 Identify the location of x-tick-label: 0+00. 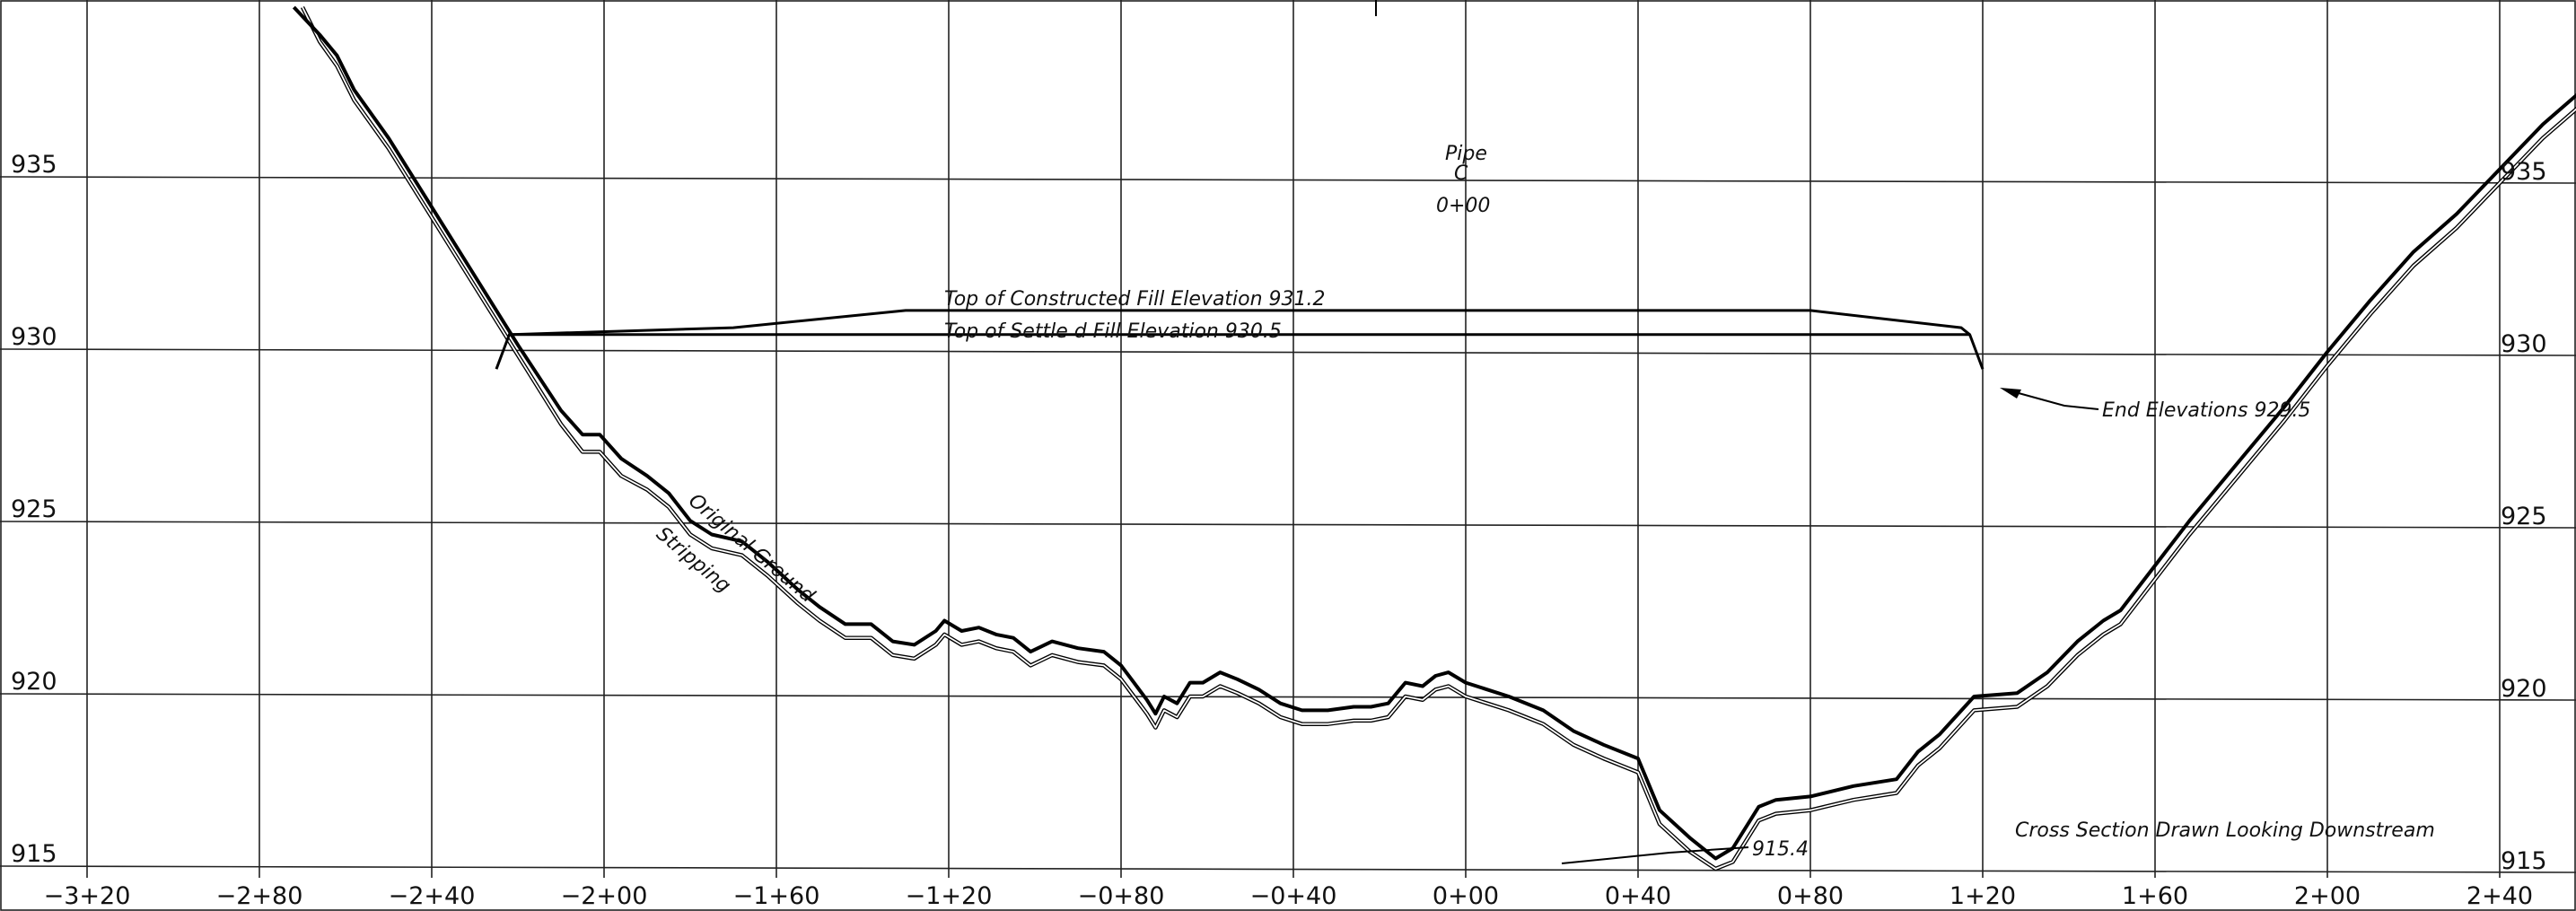
(1466, 896).